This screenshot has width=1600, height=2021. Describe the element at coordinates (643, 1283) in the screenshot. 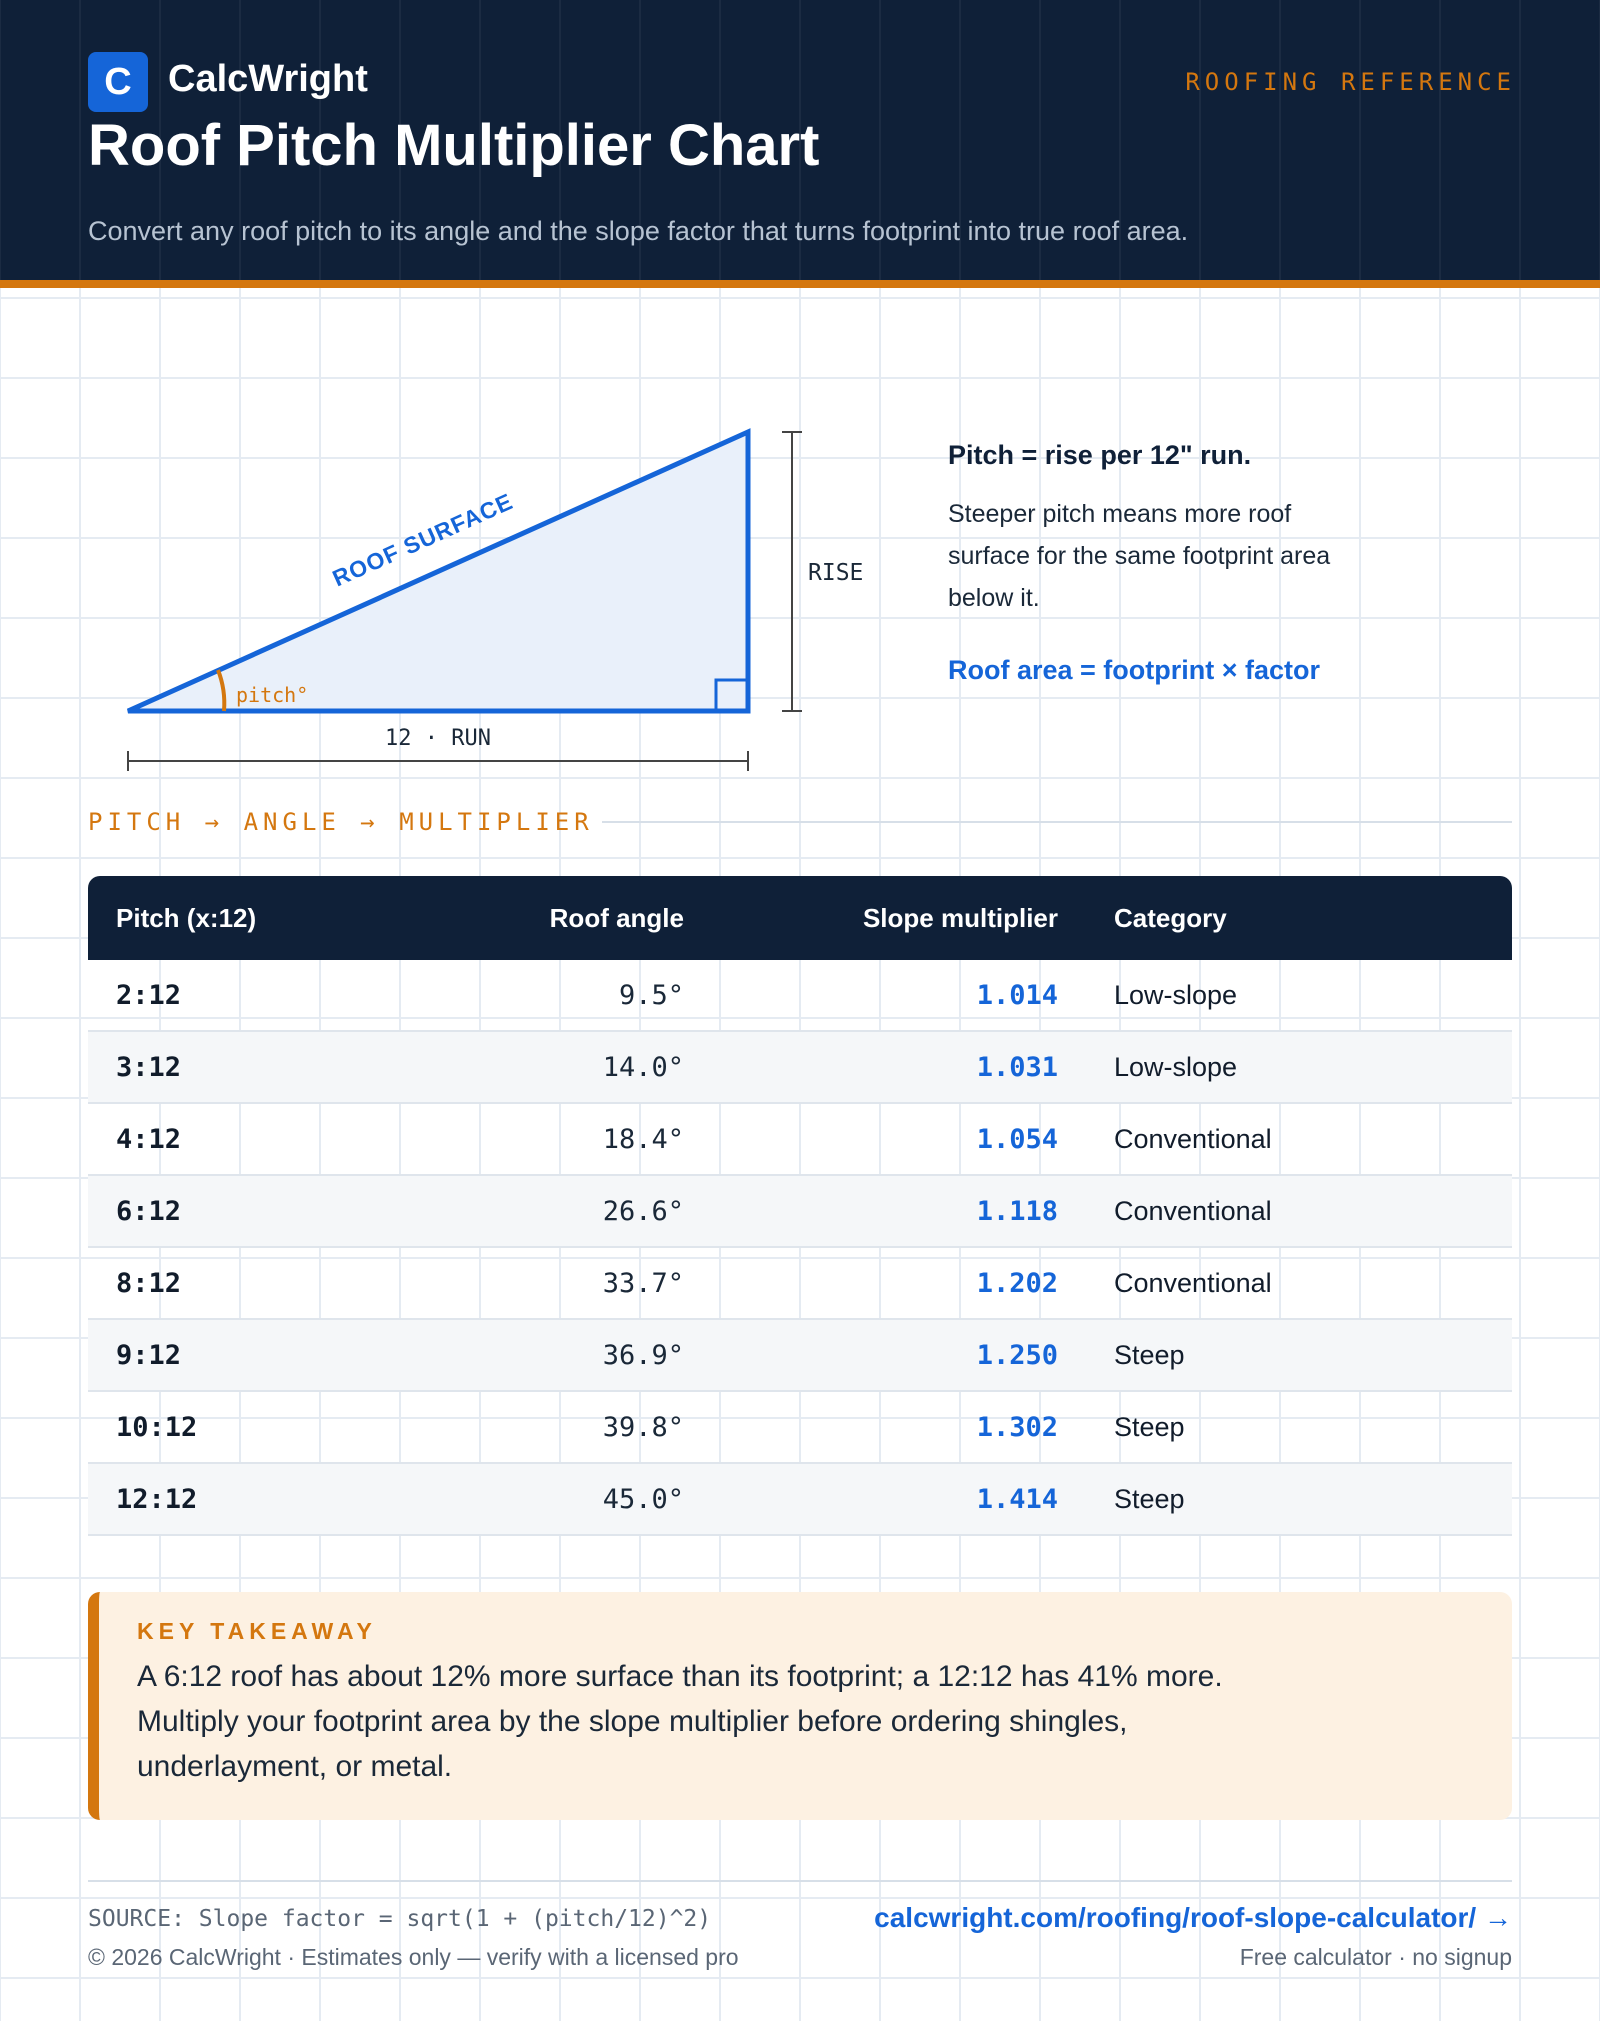

I see `angle-cell: 33.7°` at that location.